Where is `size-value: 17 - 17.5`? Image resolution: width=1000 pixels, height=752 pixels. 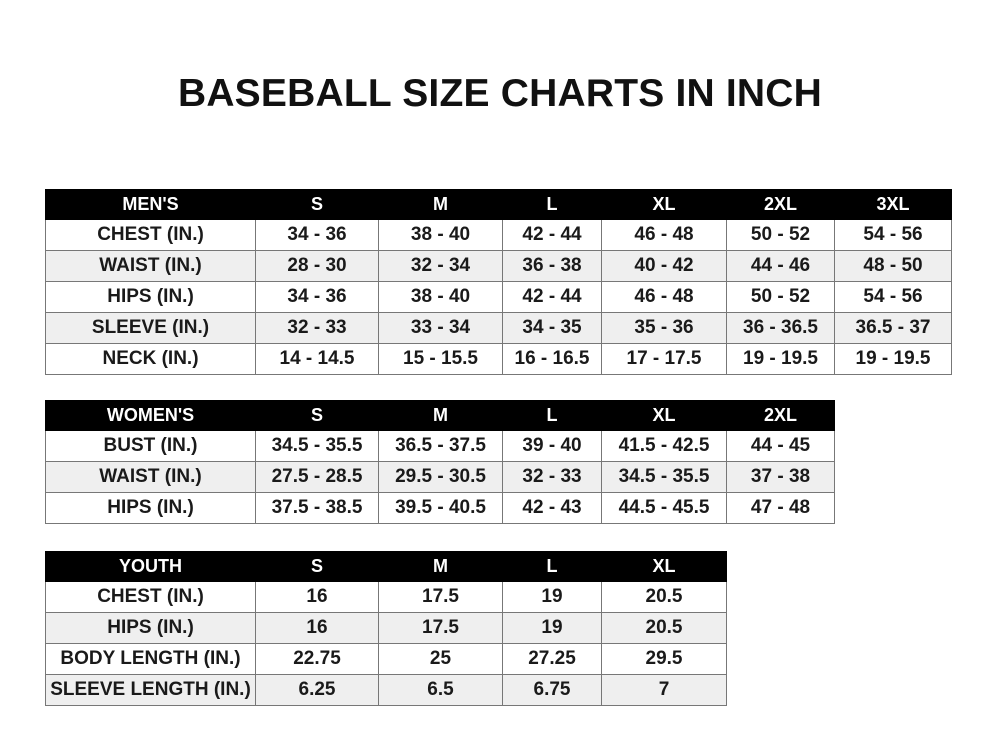
size-value: 17 - 17.5 is located at coordinates (664, 359).